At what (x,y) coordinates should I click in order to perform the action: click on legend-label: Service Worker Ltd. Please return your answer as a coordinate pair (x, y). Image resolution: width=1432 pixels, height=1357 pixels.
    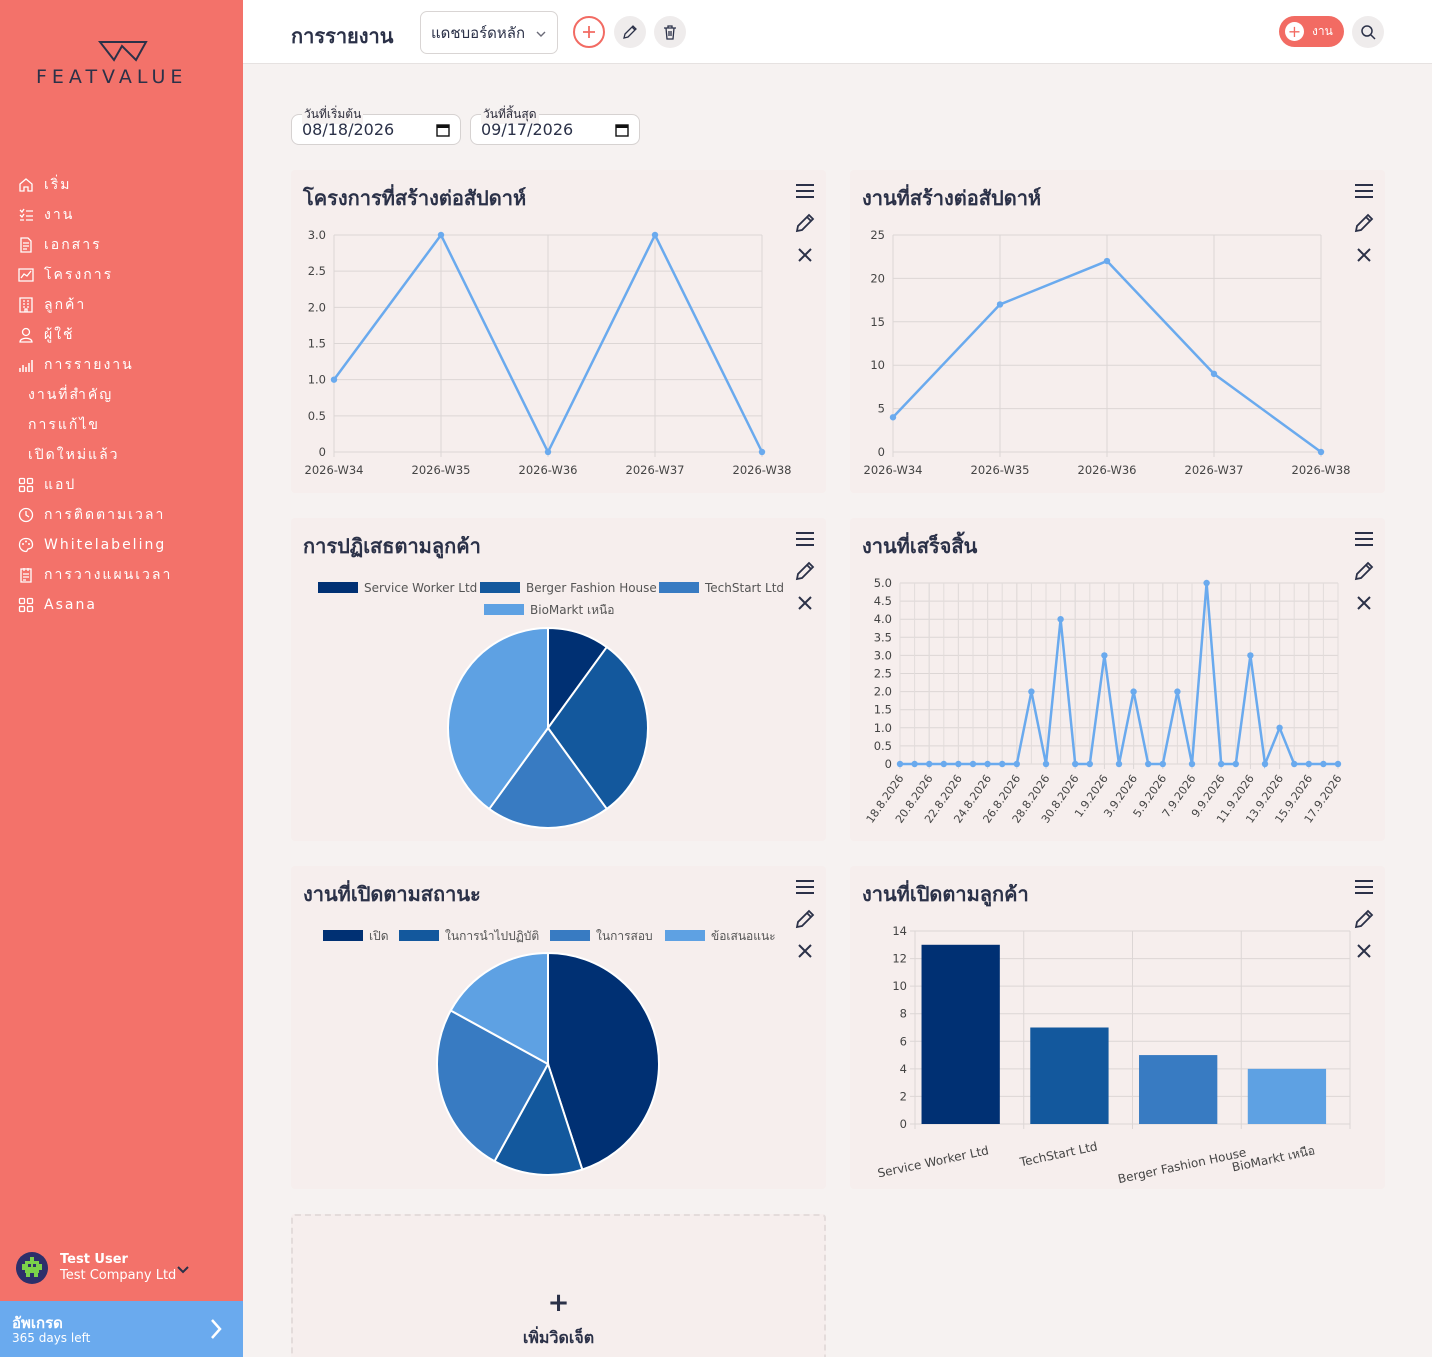
    Looking at the image, I should click on (420, 588).